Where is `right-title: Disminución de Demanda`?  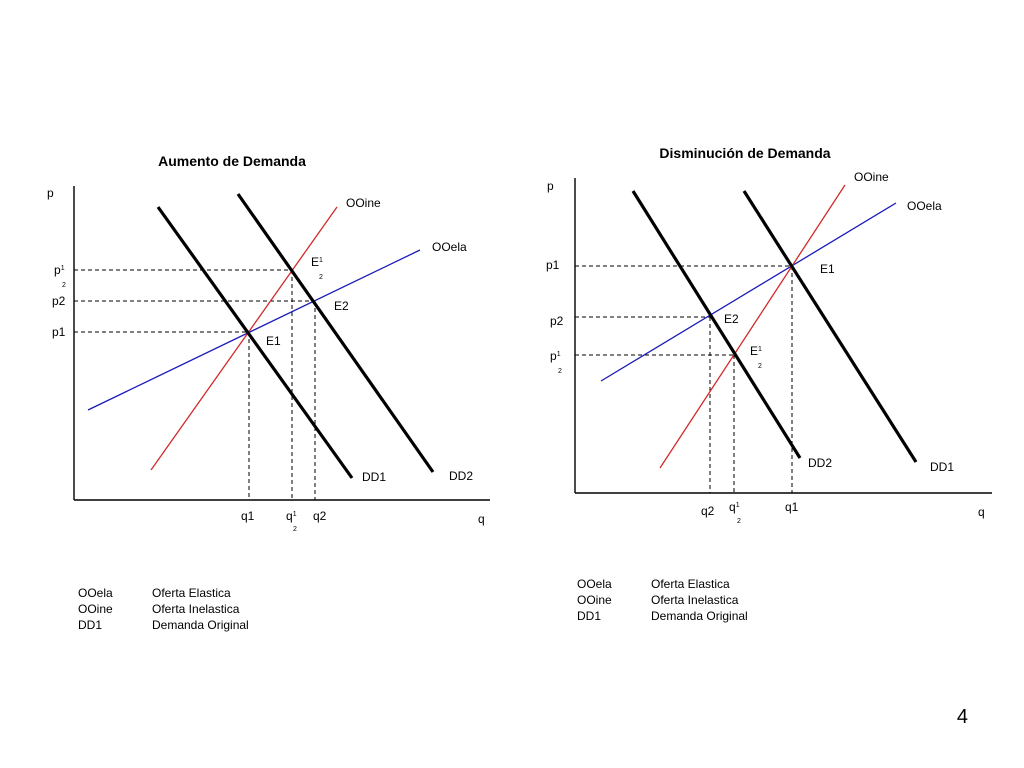
right-title: Disminución de Demanda is located at coordinates (744, 153).